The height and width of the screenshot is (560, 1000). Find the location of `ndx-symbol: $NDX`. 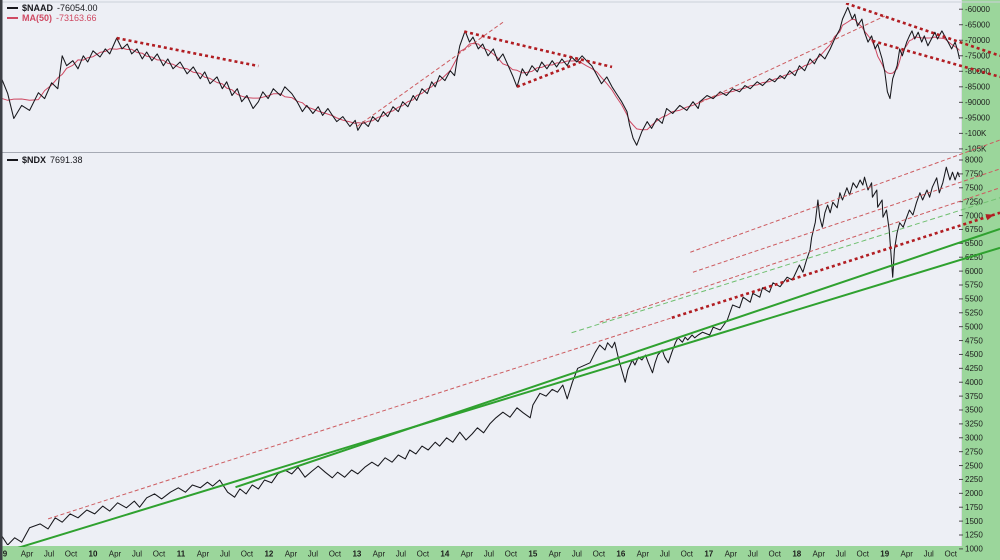

ndx-symbol: $NDX is located at coordinates (34, 160).